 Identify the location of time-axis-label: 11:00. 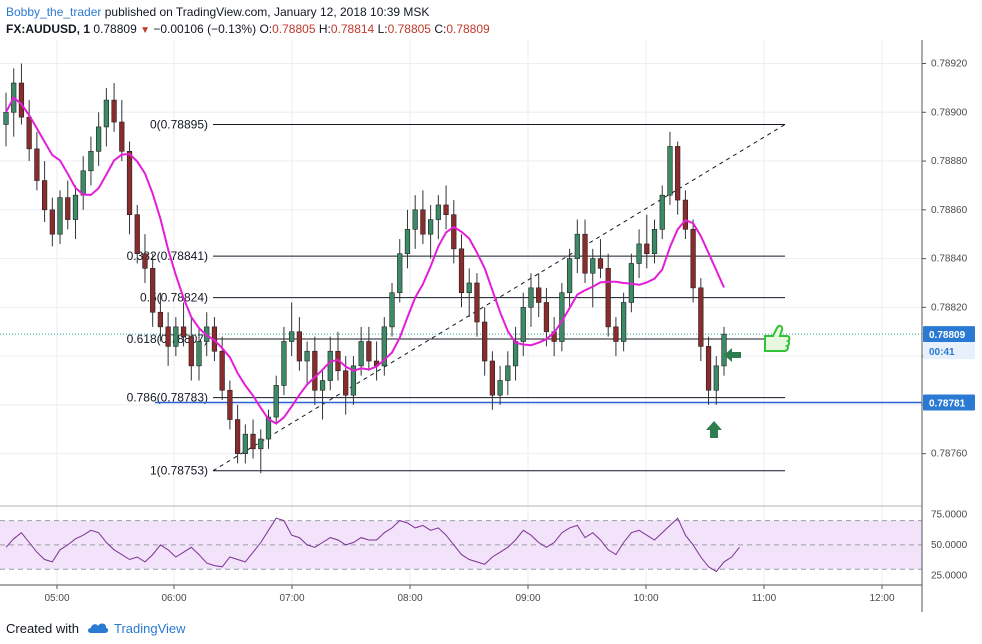
(764, 598).